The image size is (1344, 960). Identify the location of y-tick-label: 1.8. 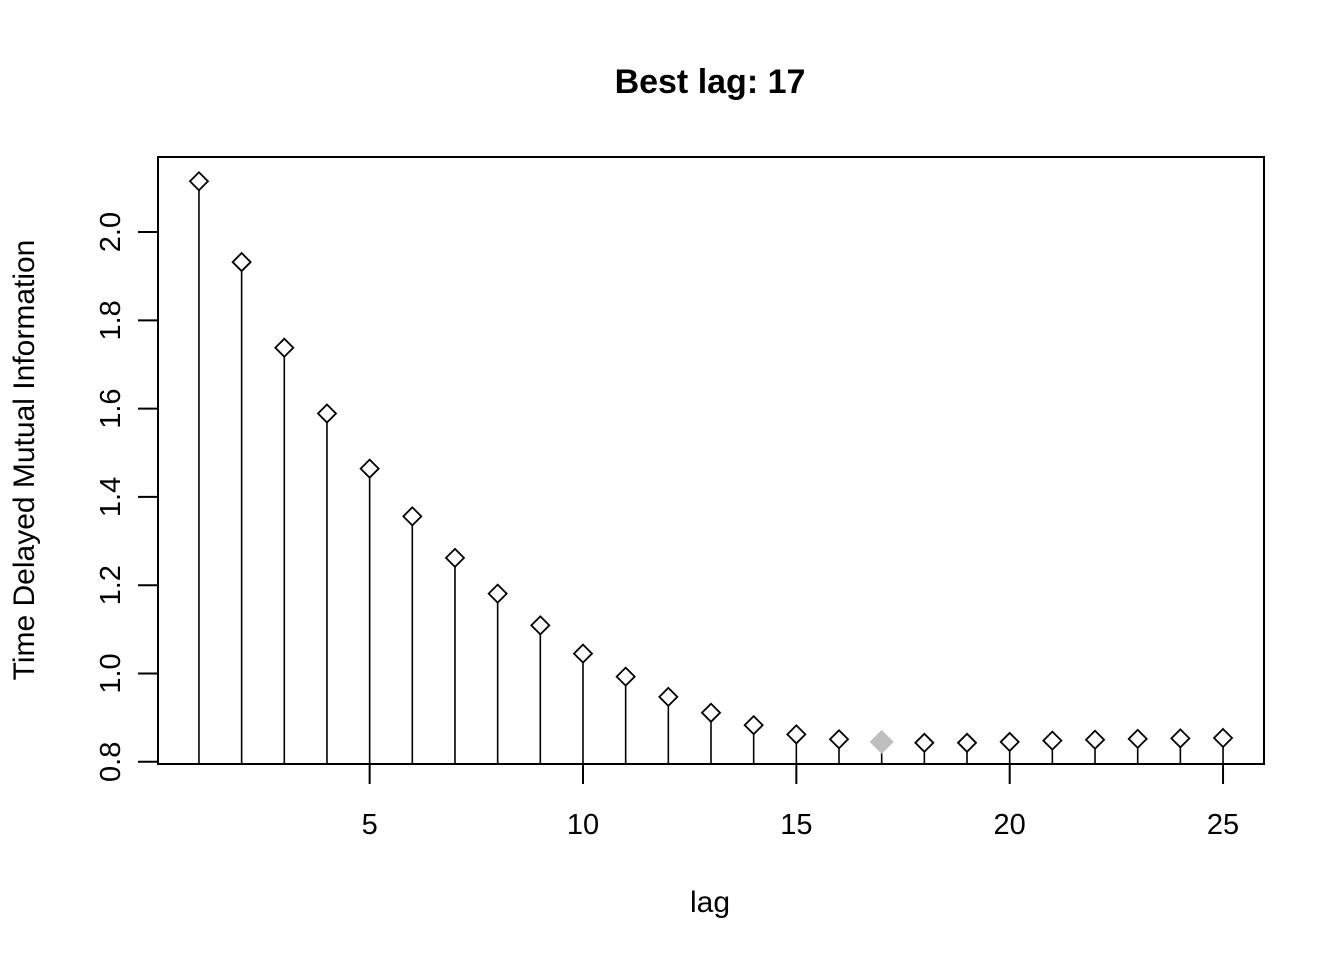
(111, 320).